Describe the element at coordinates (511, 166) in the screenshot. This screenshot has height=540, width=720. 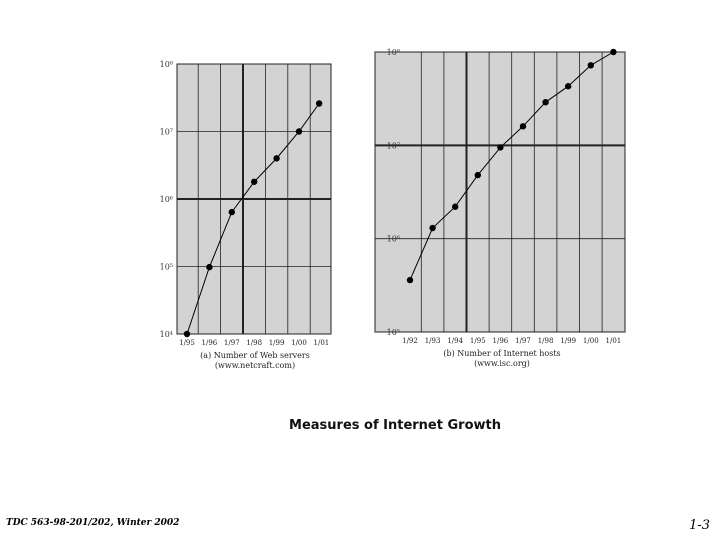
I see `series-line` at that location.